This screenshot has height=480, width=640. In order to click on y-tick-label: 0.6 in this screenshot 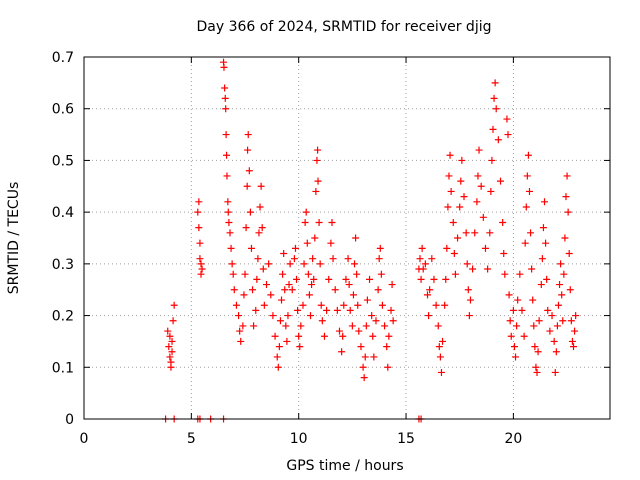, I will do `click(63, 110)`.